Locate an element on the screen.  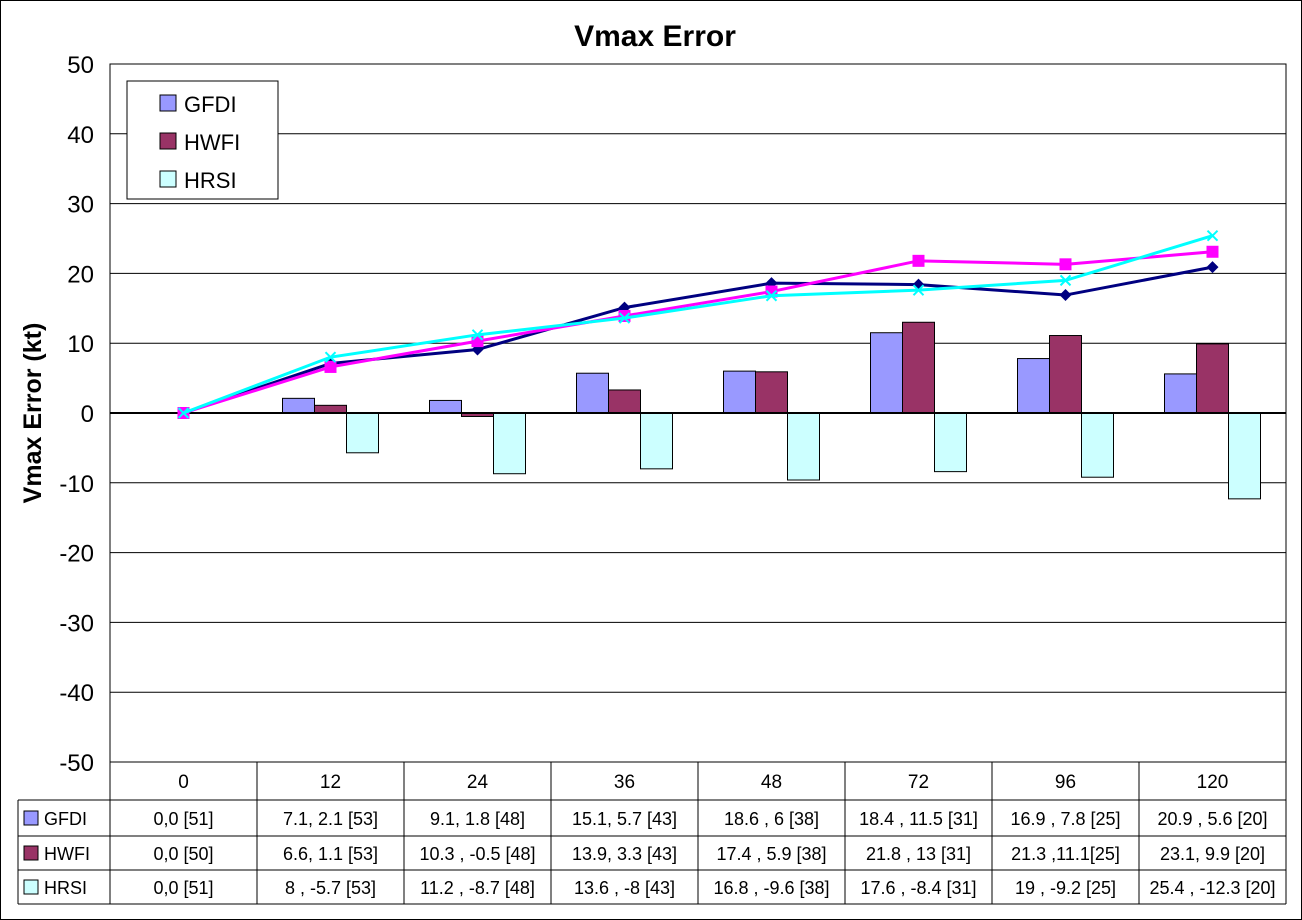
legend: GFDI HWFI HRSI is located at coordinates (202, 140).